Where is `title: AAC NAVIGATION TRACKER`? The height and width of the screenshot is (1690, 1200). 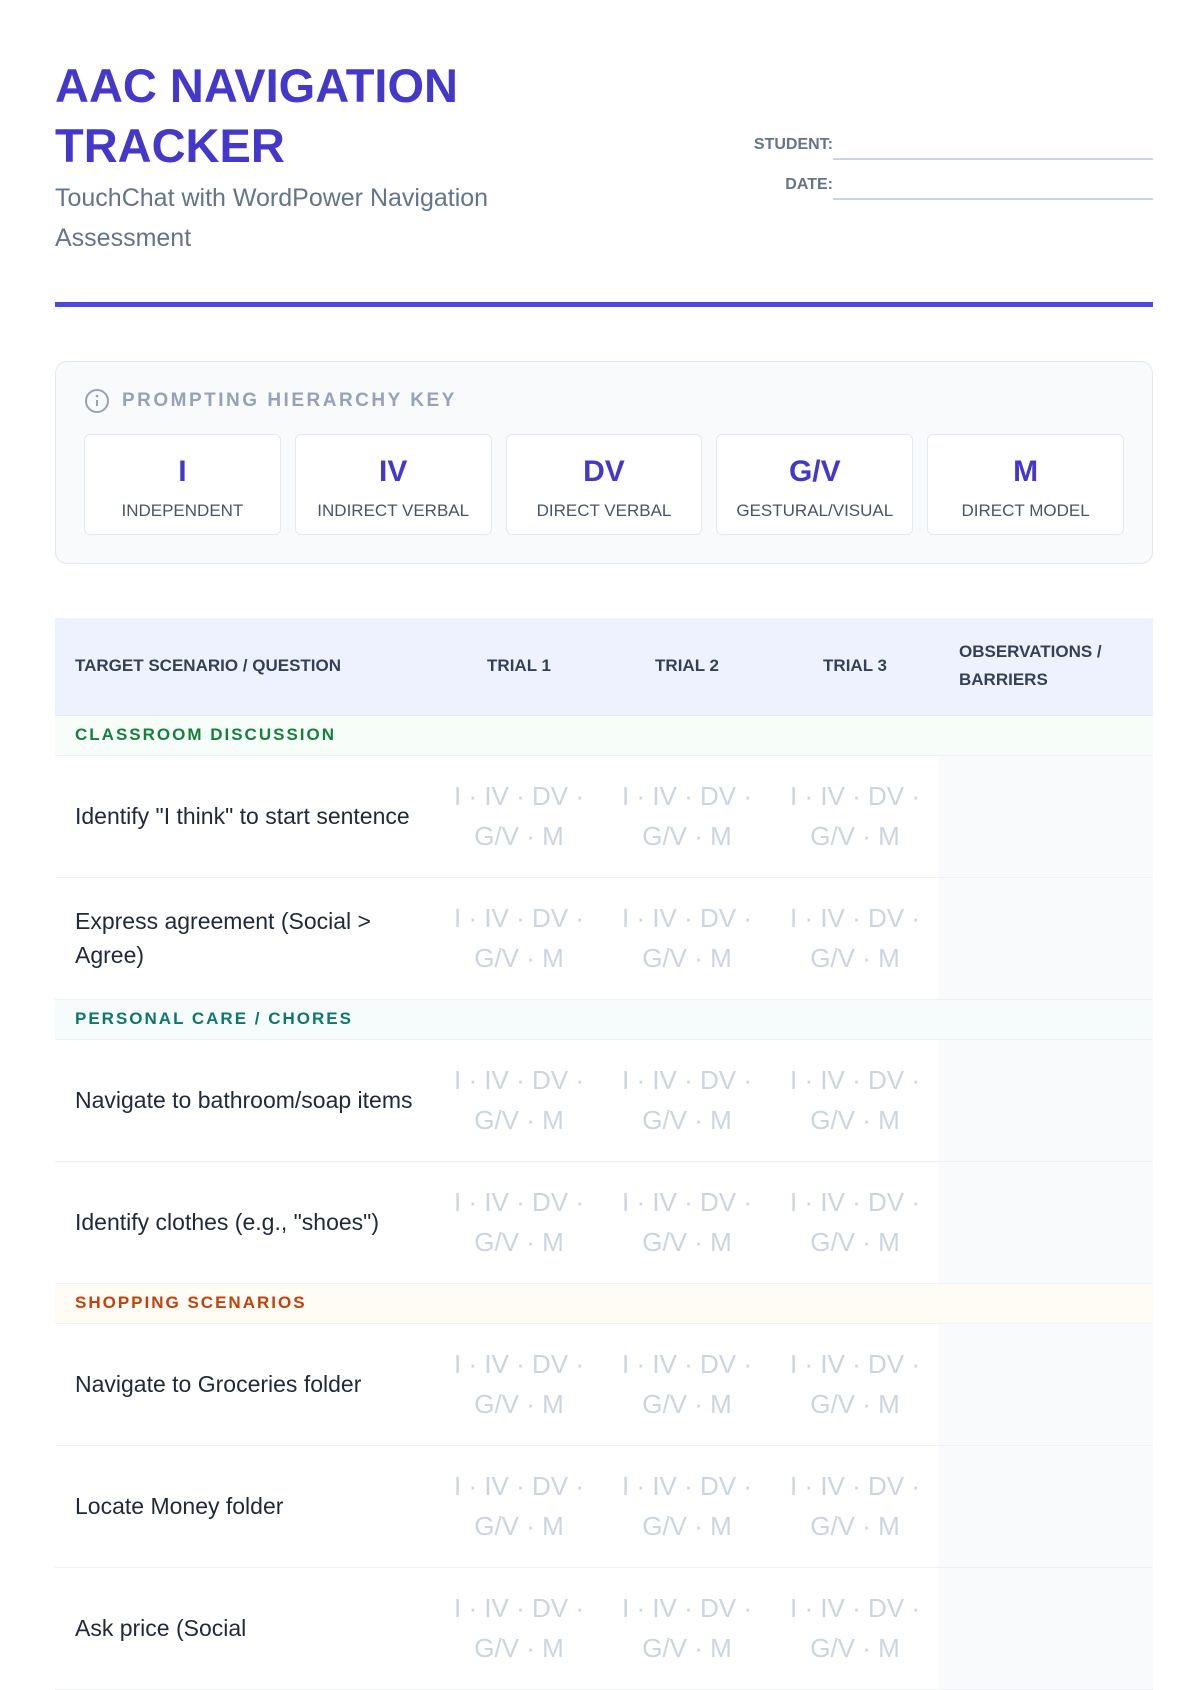 title: AAC NAVIGATION TRACKER is located at coordinates (256, 115).